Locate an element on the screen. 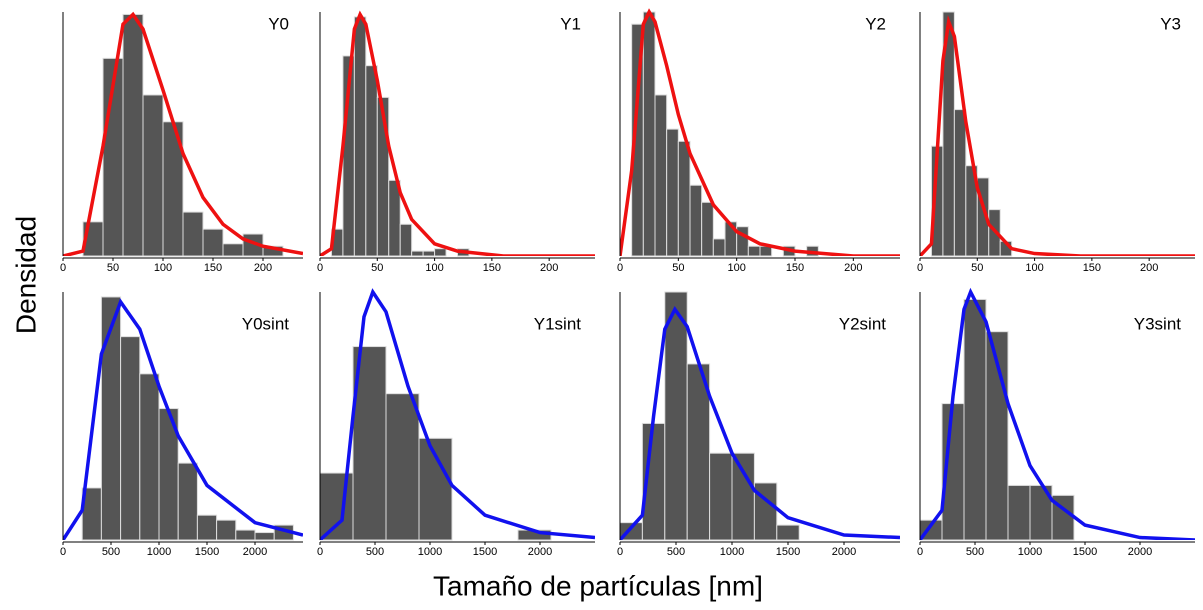 Image resolution: width=1203 pixels, height=610 pixels. panel: 0 500 1000 1500 2000 Y3sint is located at coordinates (1056, 422).